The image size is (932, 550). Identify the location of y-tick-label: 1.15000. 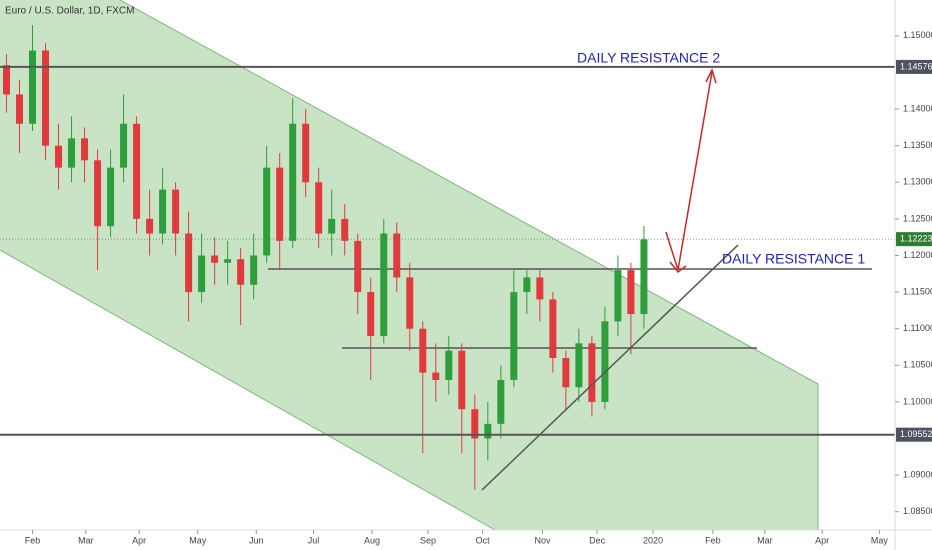
(917, 35).